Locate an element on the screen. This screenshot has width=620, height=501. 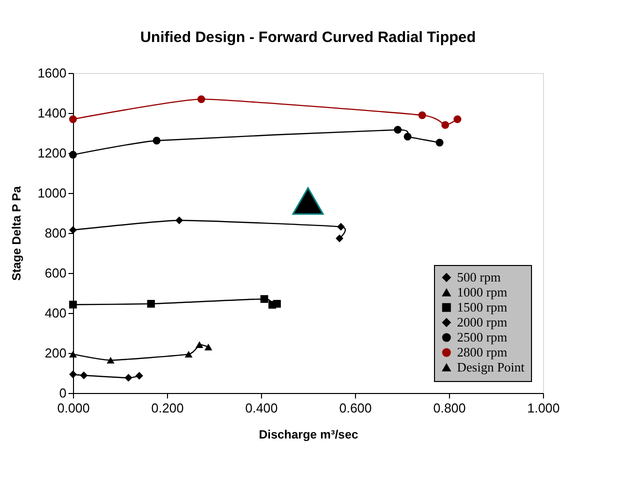
x-tick-label: 0.400 is located at coordinates (261, 408).